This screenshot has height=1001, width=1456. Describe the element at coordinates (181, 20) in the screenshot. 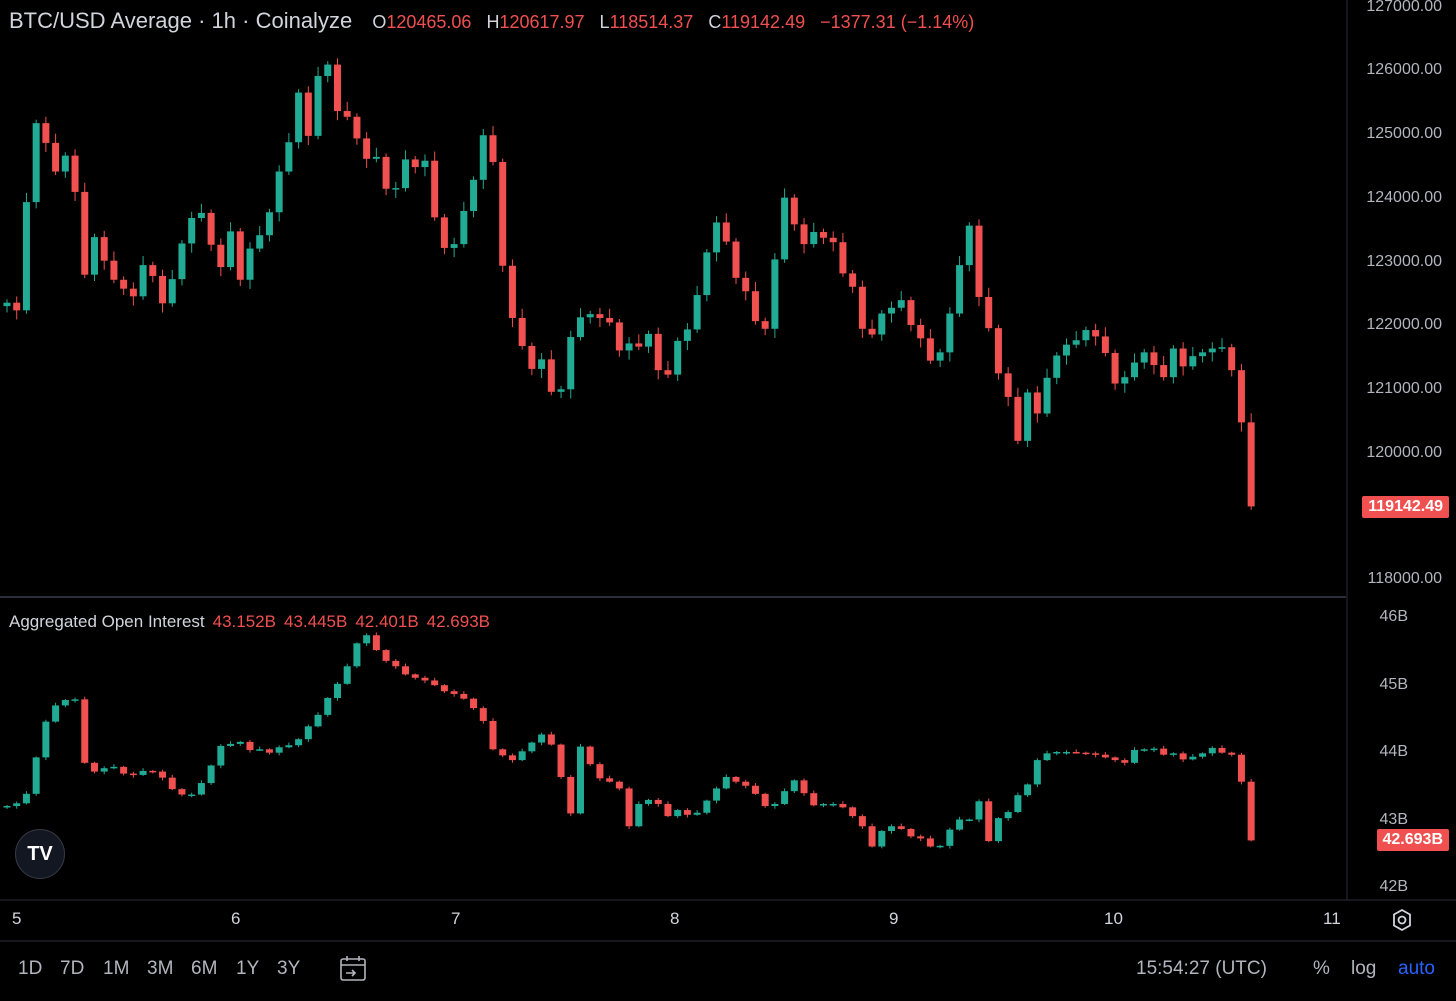

I see `symbol-title: BTC/USD Average · 1h · Coinalyze` at that location.